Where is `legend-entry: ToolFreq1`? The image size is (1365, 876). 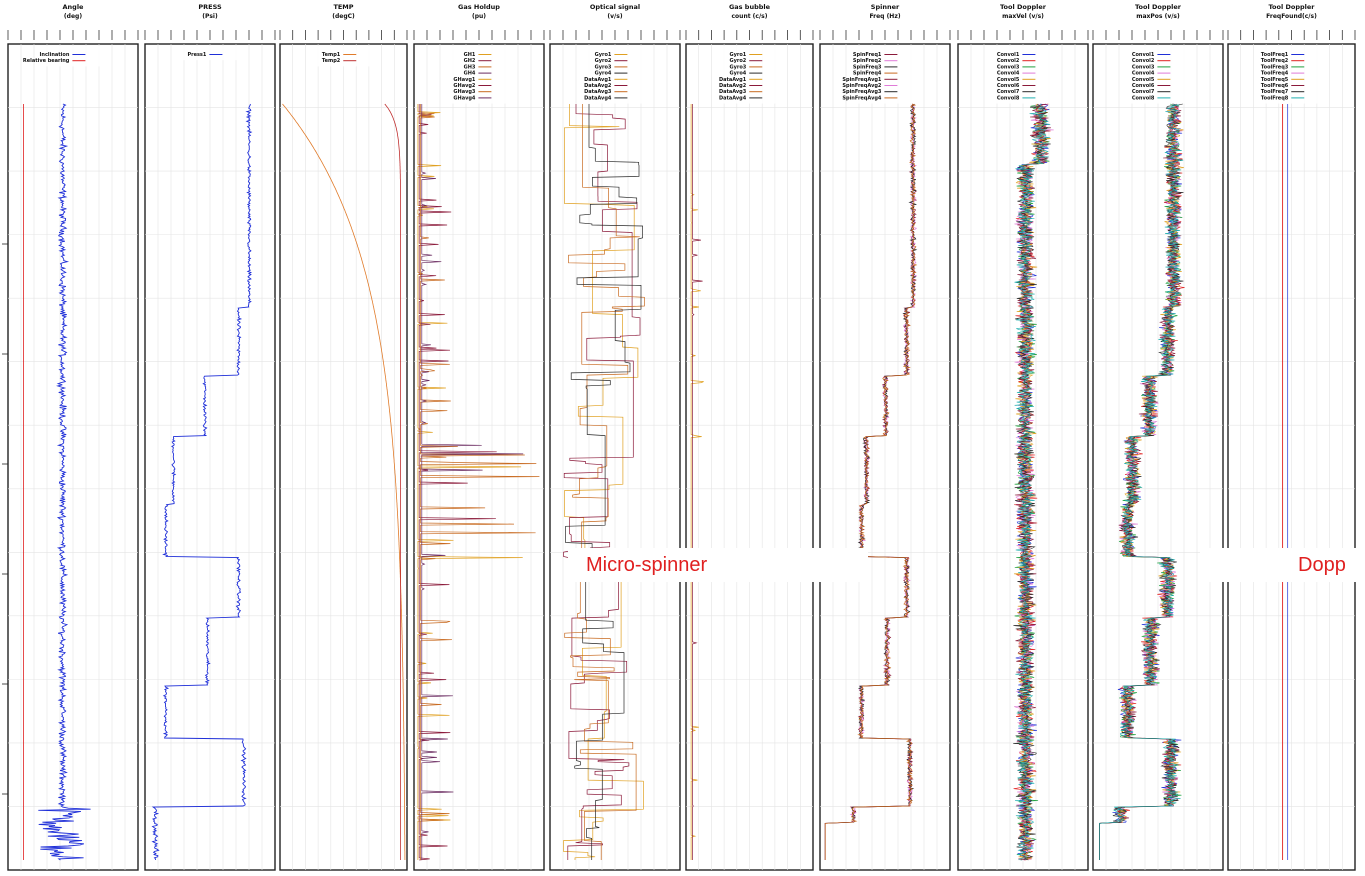 legend-entry: ToolFreq1 is located at coordinates (1275, 55).